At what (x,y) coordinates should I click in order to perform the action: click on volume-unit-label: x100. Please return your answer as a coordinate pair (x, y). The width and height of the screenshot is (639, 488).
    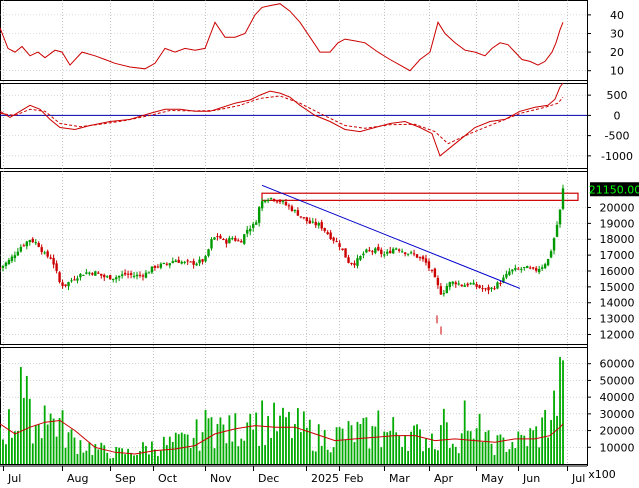
    Looking at the image, I should click on (602, 474).